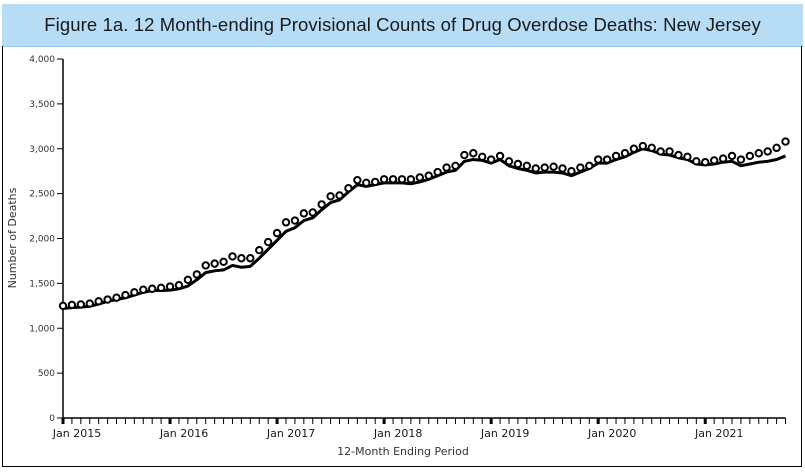 Image resolution: width=805 pixels, height=473 pixels. Describe the element at coordinates (718, 433) in the screenshot. I see `x-tick-label: Jan 2021` at that location.